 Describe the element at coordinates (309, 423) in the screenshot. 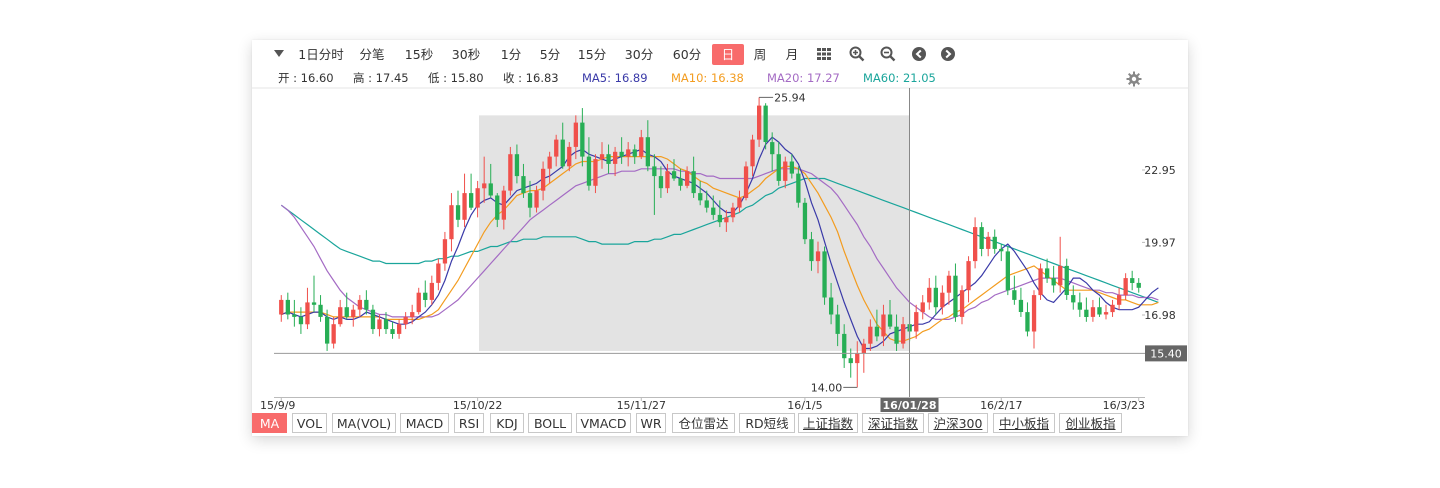

I see `indicator-vol: VOL` at that location.